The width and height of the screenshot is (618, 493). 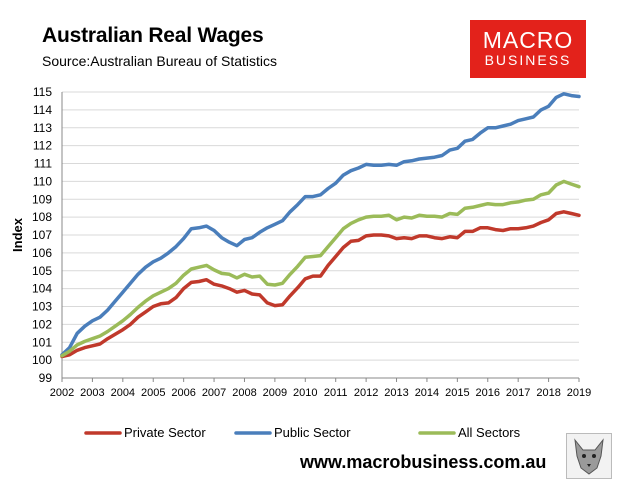 I want to click on y-tick-label: 100, so click(x=42, y=360).